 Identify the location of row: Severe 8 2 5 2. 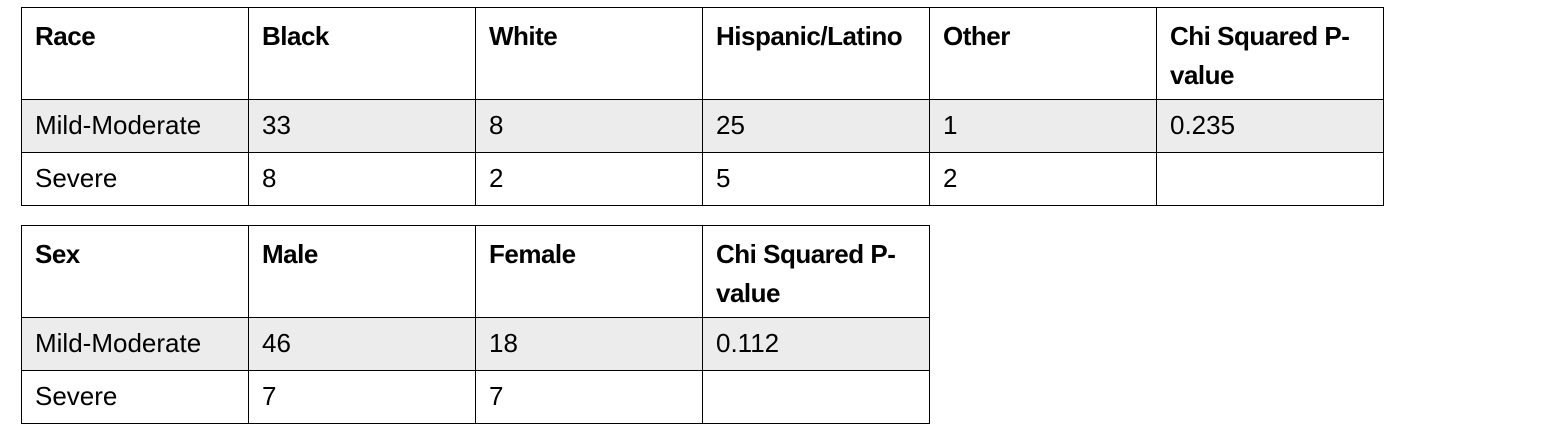
(702, 179).